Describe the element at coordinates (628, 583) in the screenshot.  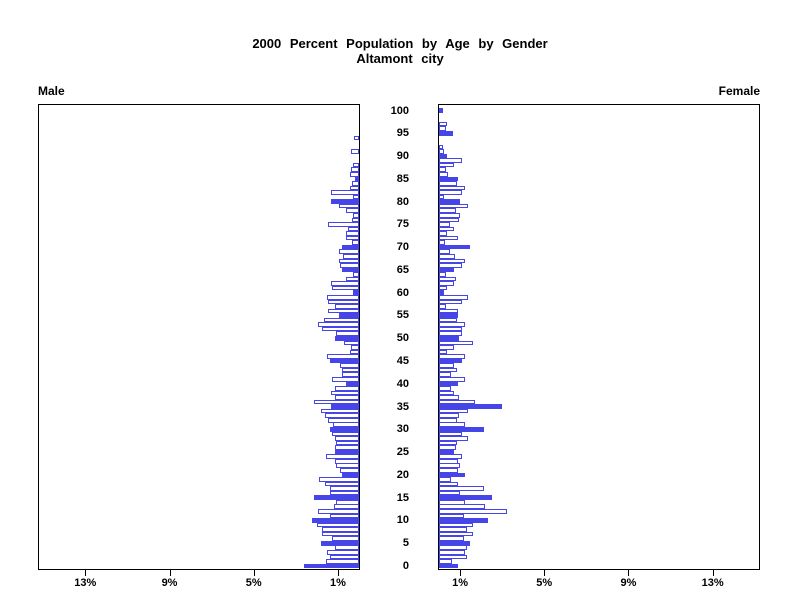
I see `female-x-axis-tick-label-9%: 9%` at that location.